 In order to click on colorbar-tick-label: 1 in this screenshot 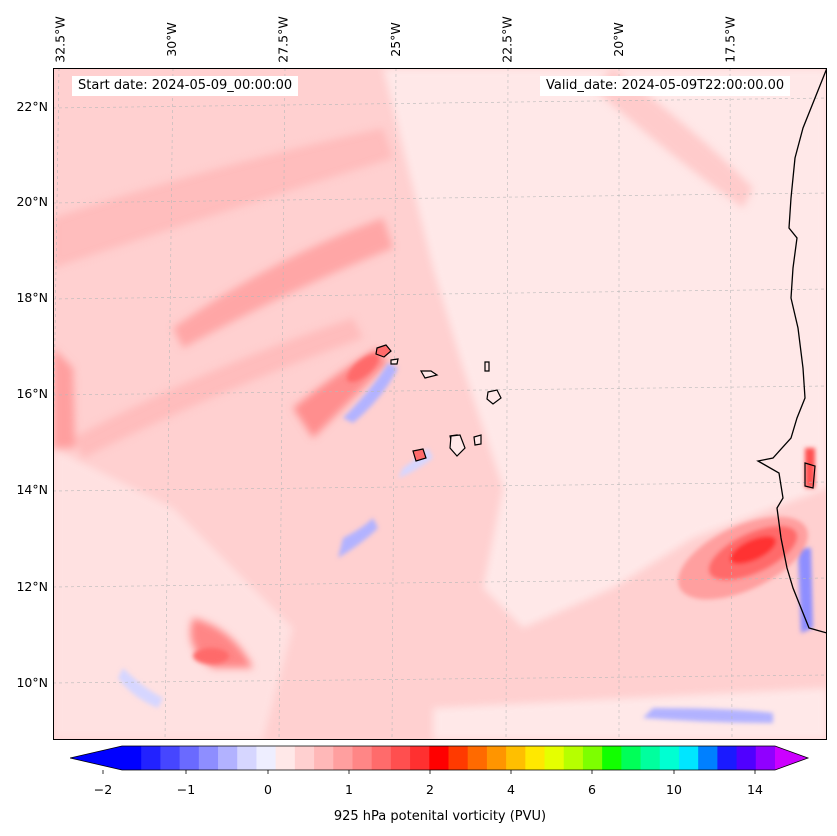, I will do `click(349, 789)`.